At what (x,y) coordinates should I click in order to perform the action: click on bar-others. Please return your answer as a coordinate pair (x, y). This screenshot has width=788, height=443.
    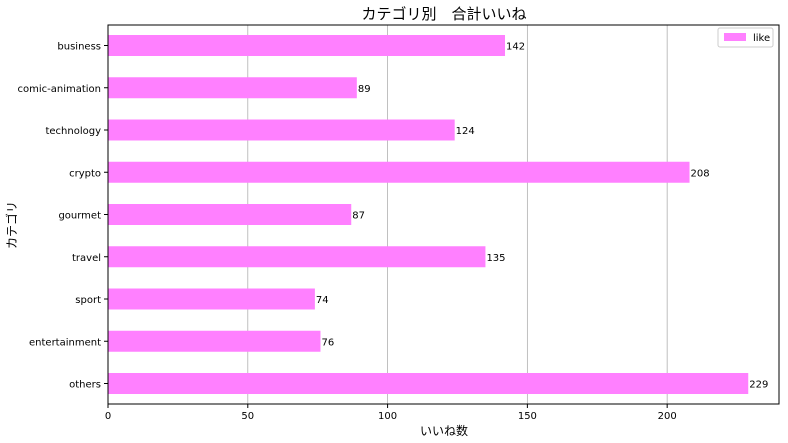
    Looking at the image, I should click on (428, 383).